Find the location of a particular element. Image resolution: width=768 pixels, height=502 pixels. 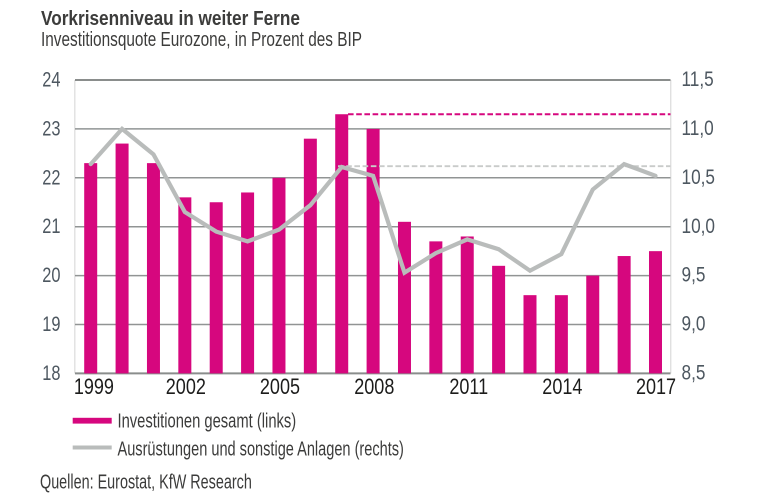

svg-text:Vorkrisenniveau in weiter Fern: Vorkrisenniveau in weiter Ferne is located at coordinates (170, 18).